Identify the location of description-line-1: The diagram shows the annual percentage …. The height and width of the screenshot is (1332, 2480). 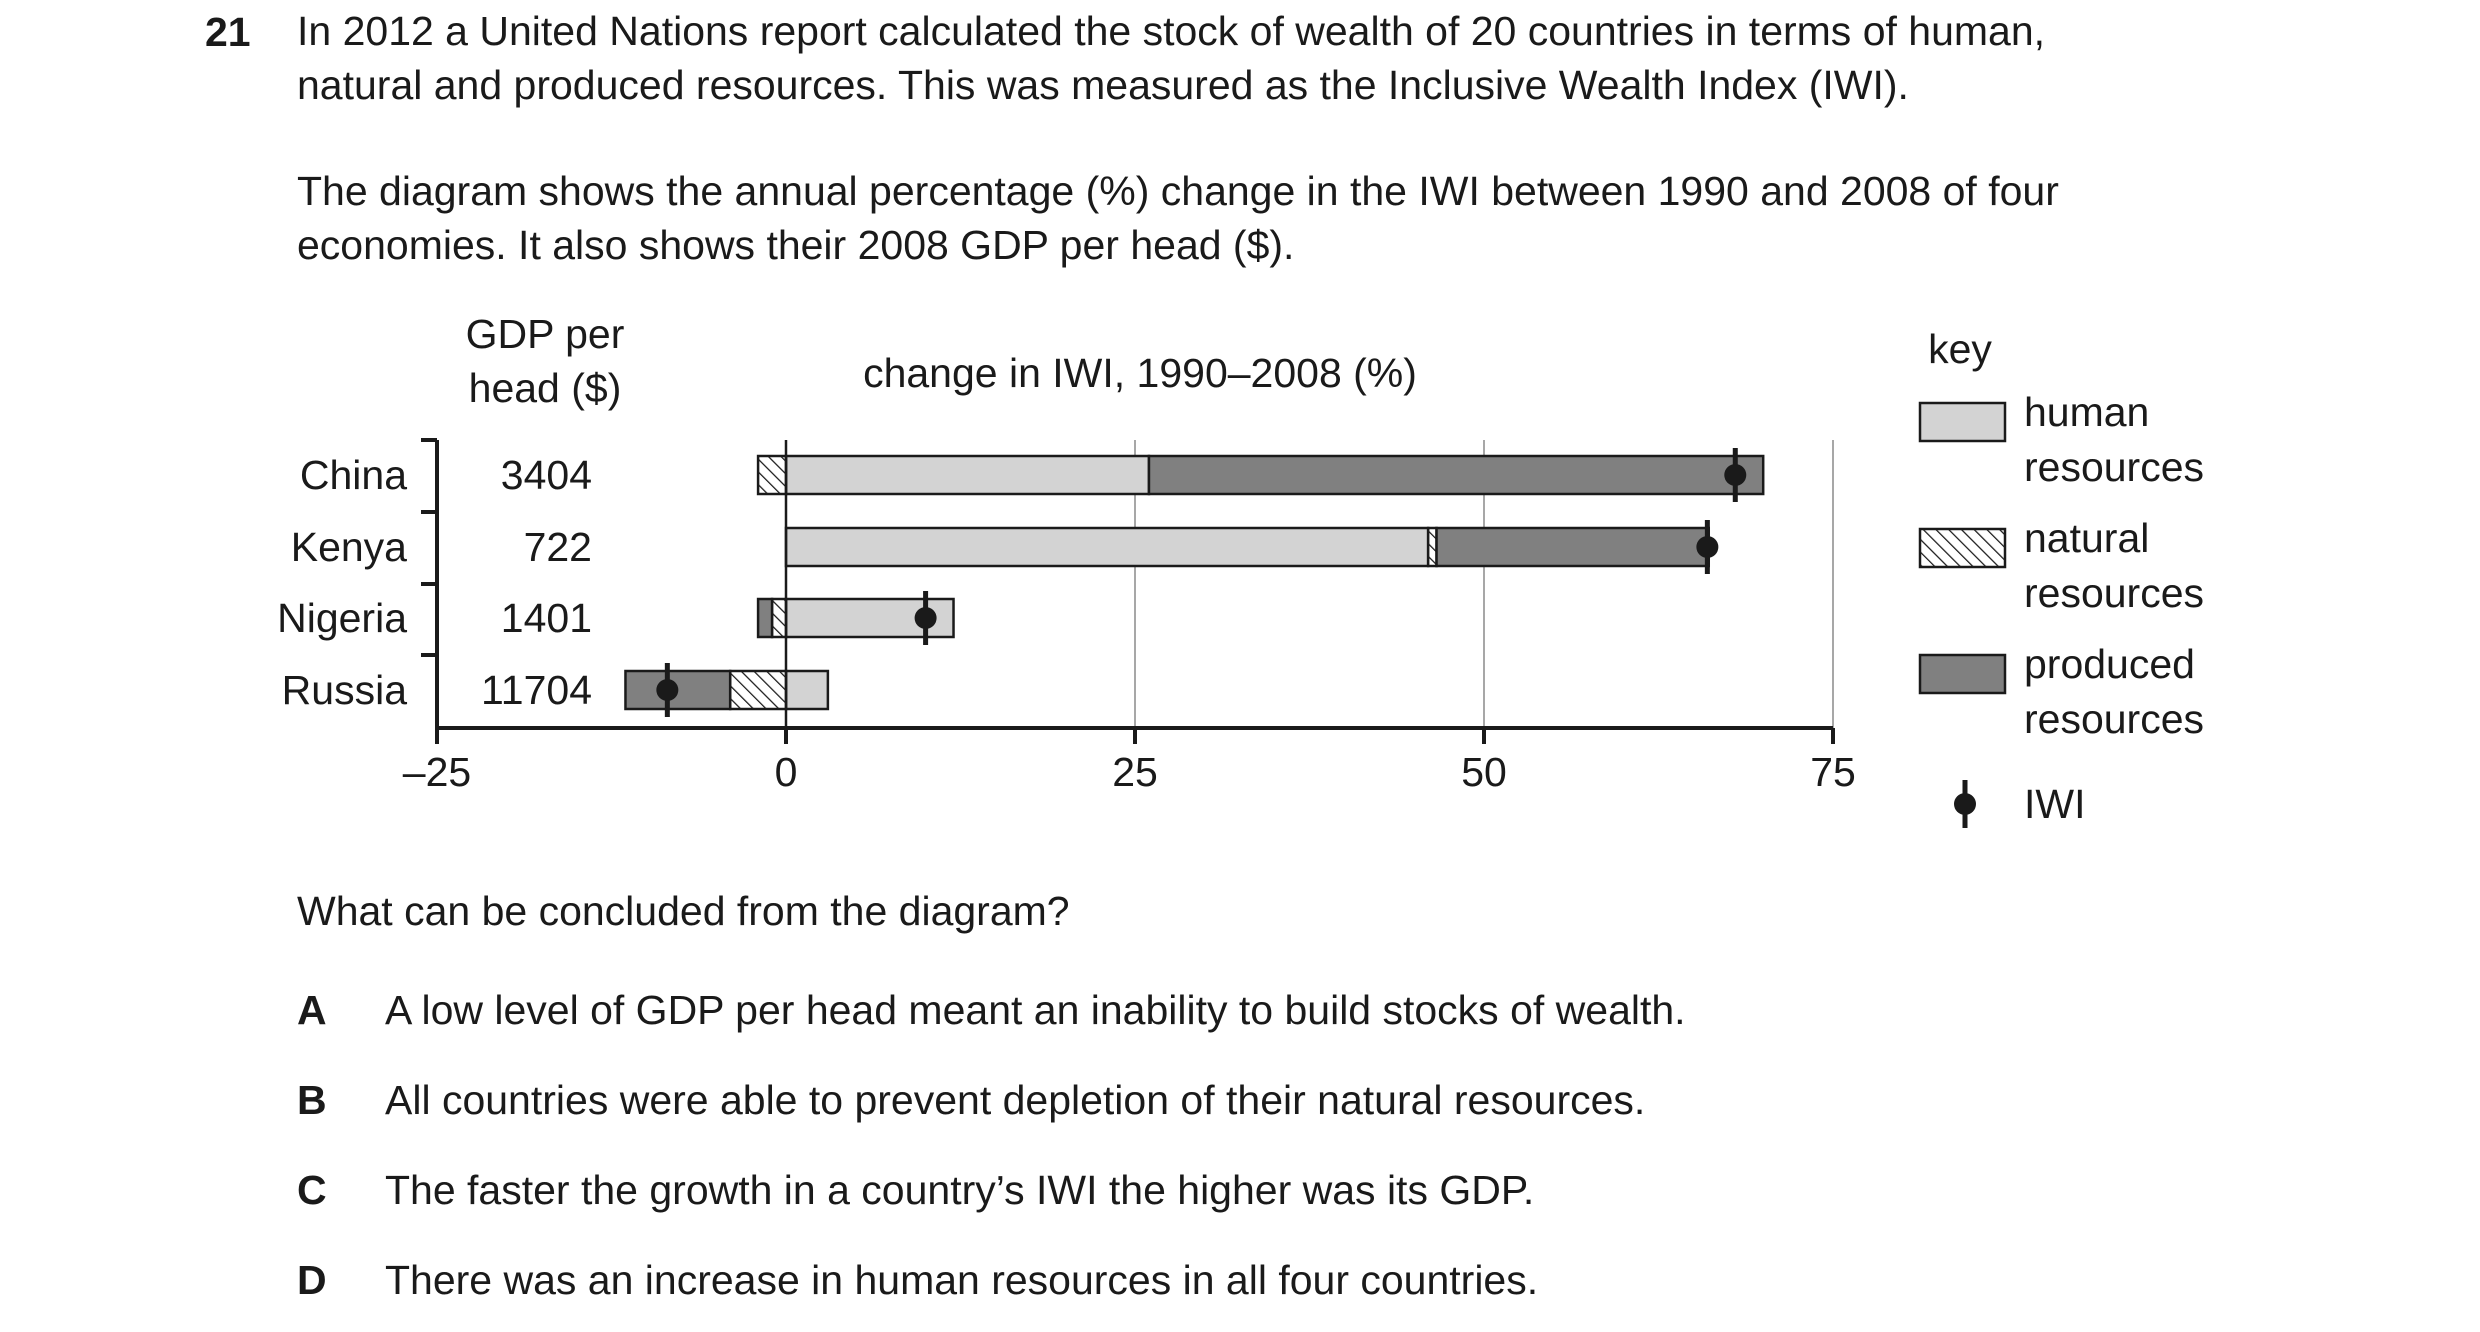
(1178, 191).